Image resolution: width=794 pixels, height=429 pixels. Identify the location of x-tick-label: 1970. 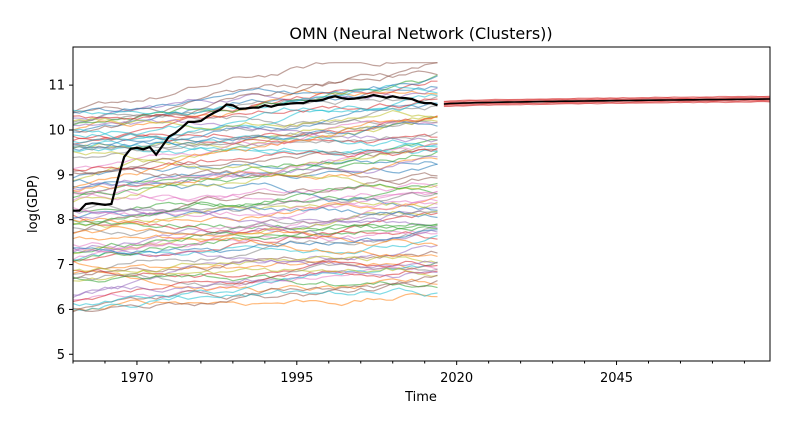
(136, 378).